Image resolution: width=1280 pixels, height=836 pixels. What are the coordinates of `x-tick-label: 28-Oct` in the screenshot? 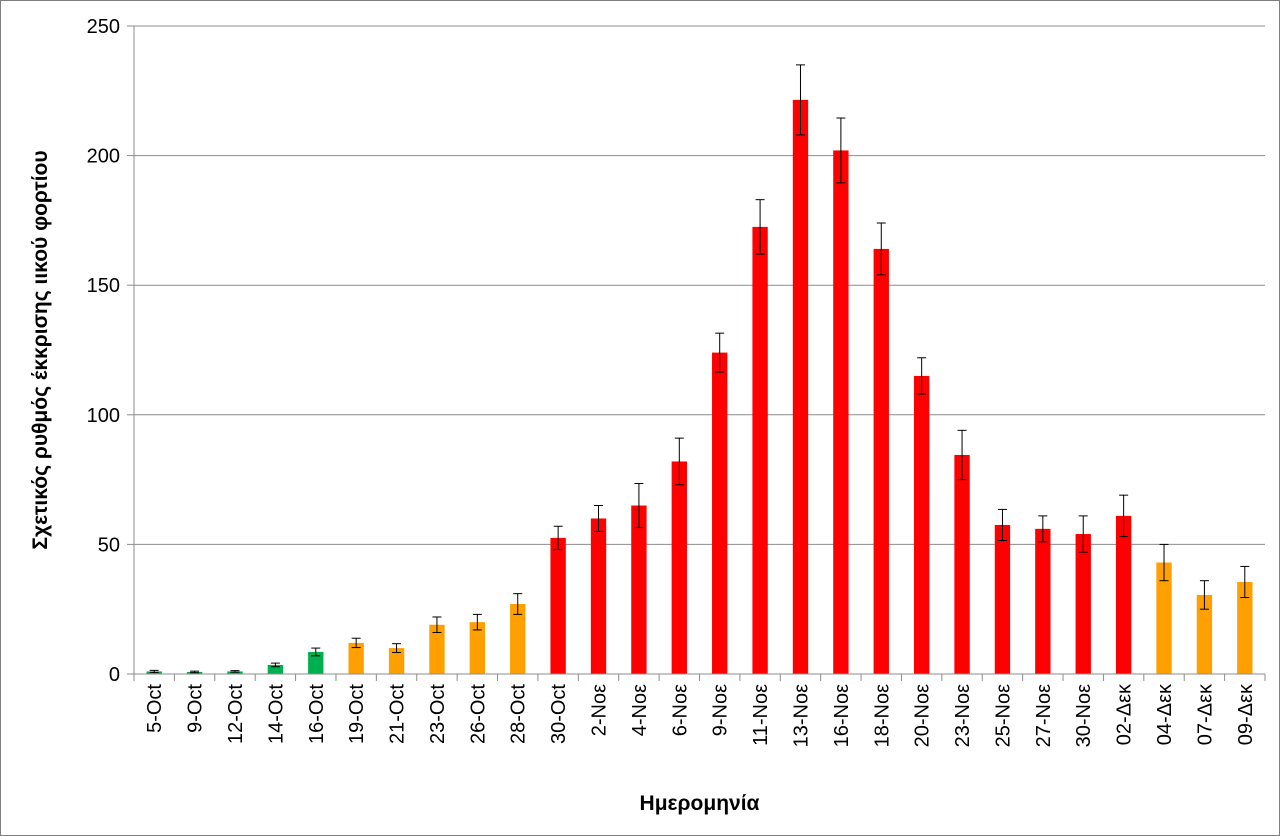 It's located at (519, 714).